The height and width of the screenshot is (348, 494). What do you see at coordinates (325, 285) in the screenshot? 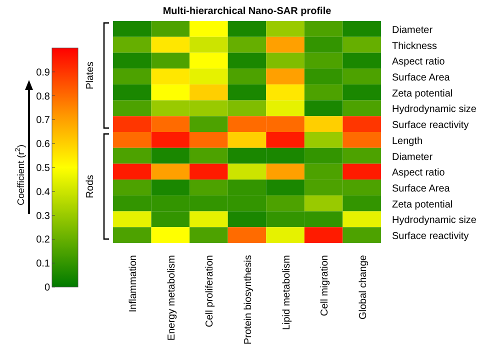
I see `x-tick-label: Cell migration` at bounding box center [325, 285].